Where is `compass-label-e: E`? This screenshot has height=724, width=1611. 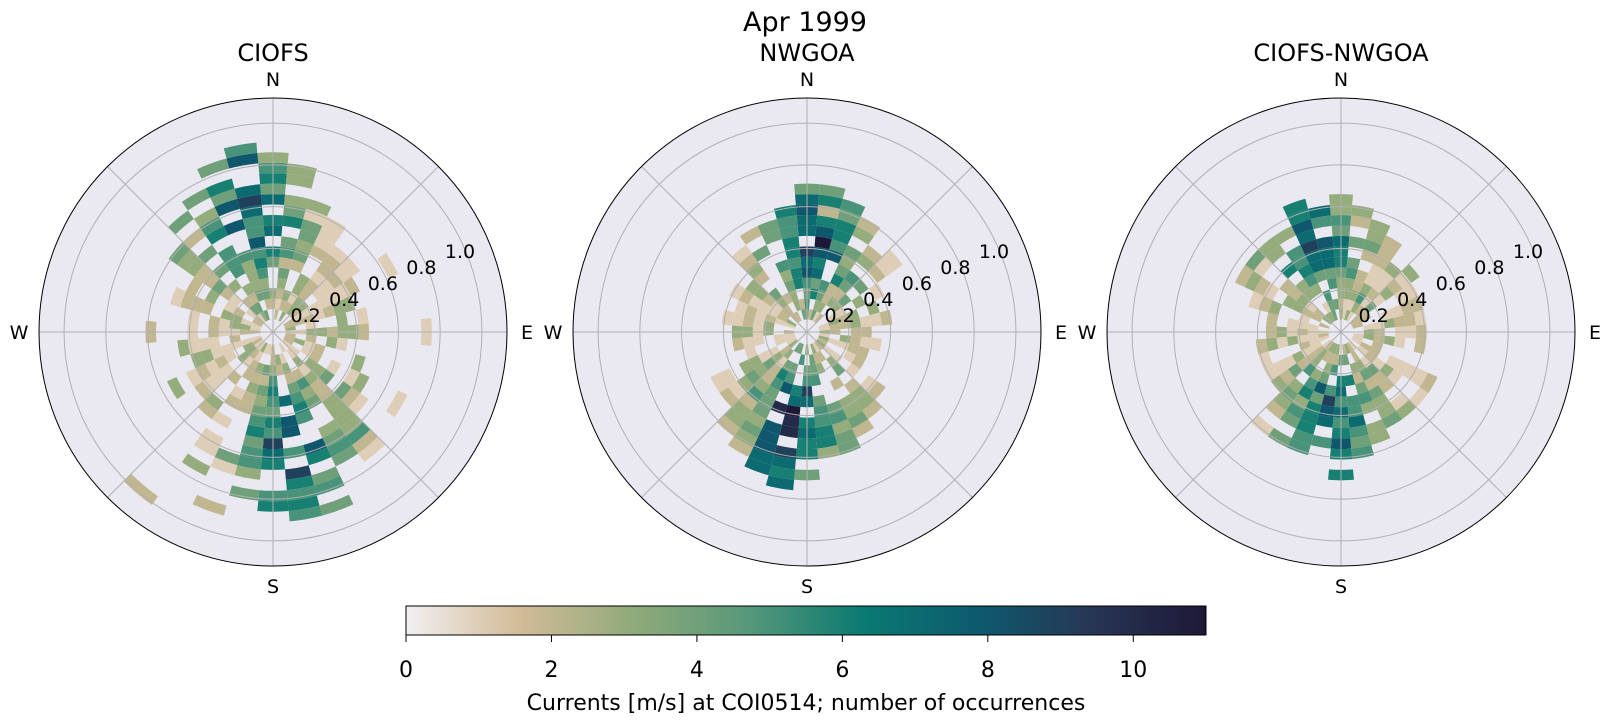
compass-label-e: E is located at coordinates (1595, 333).